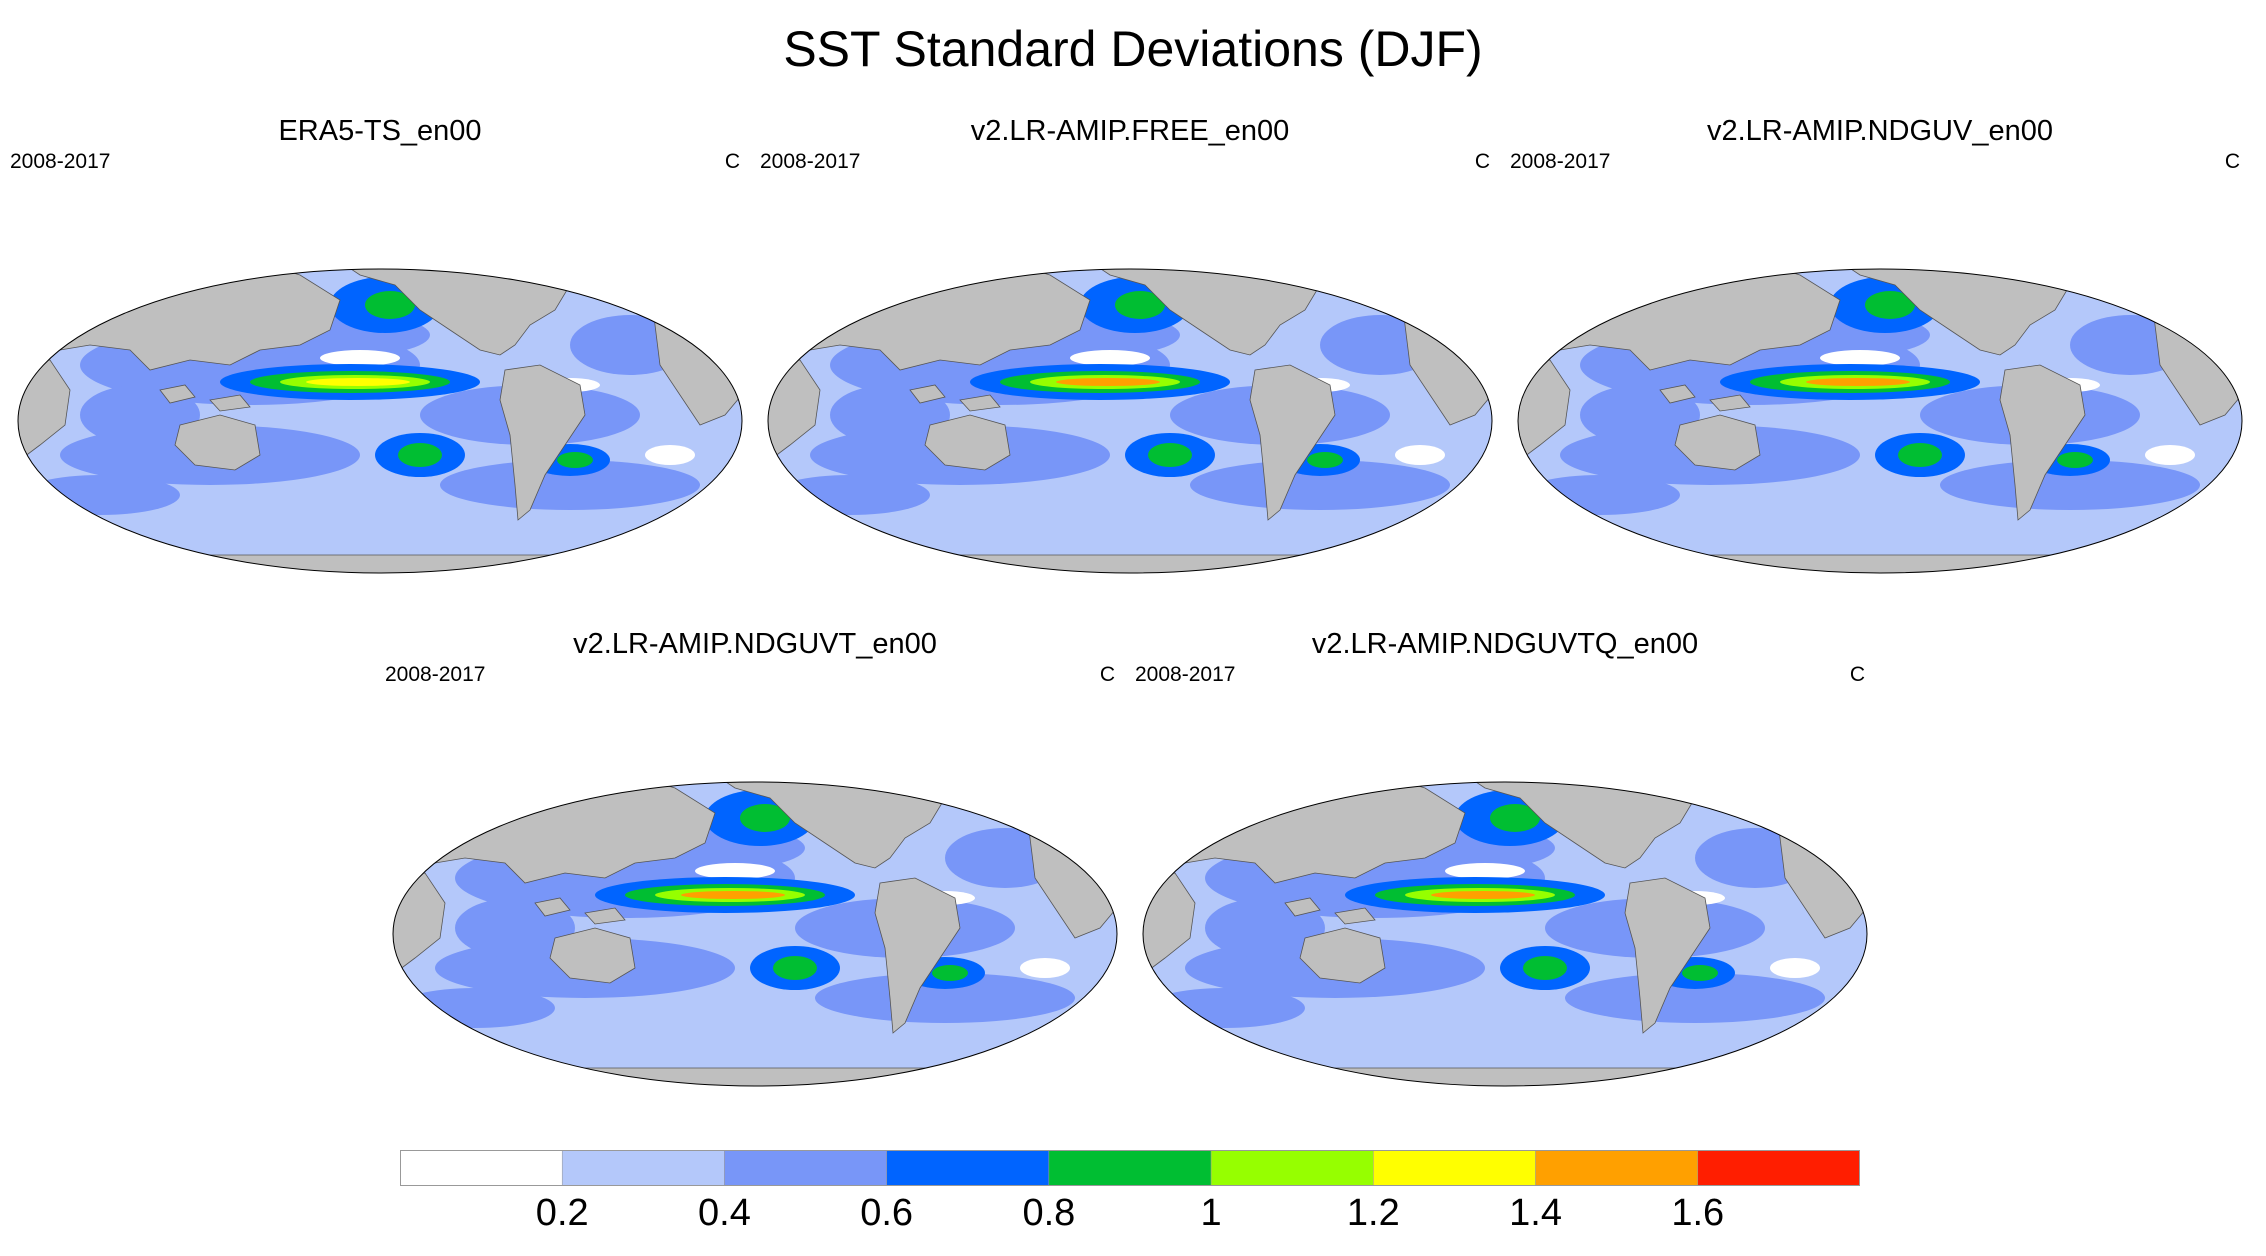 The width and height of the screenshot is (2266, 1256). I want to click on colorbar-tick-label: 0.8, so click(1049, 1213).